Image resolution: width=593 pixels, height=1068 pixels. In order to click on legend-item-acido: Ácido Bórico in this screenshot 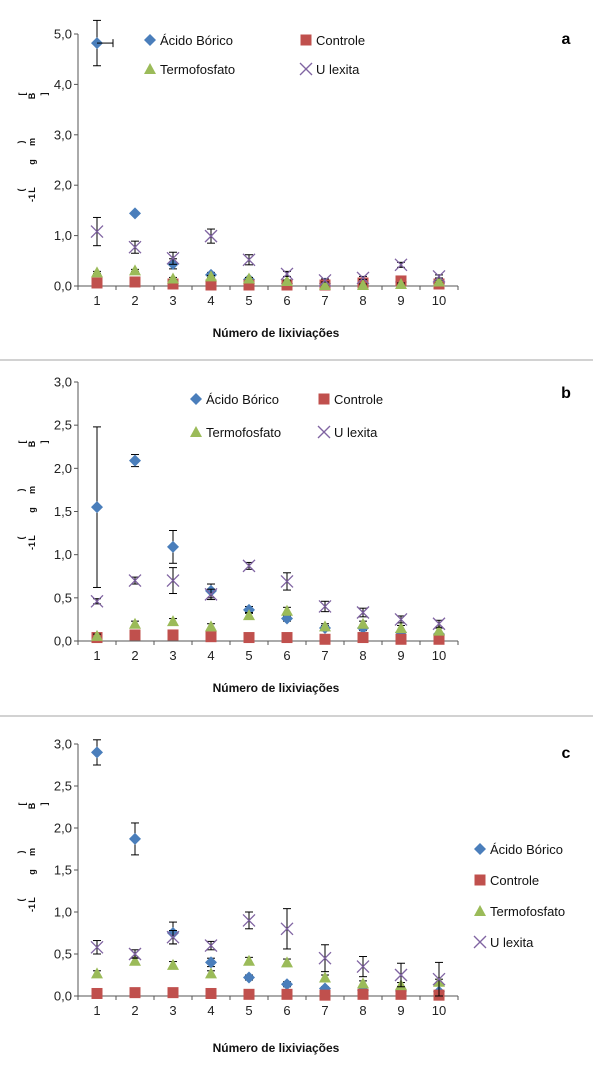, I will do `click(518, 849)`.